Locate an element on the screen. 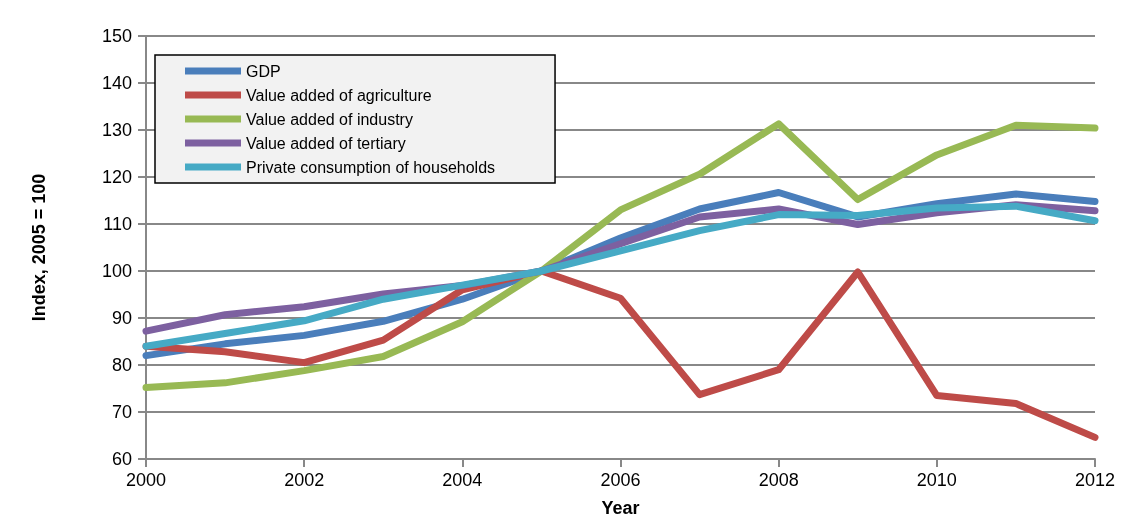  x-tick-label: 2002 is located at coordinates (304, 480).